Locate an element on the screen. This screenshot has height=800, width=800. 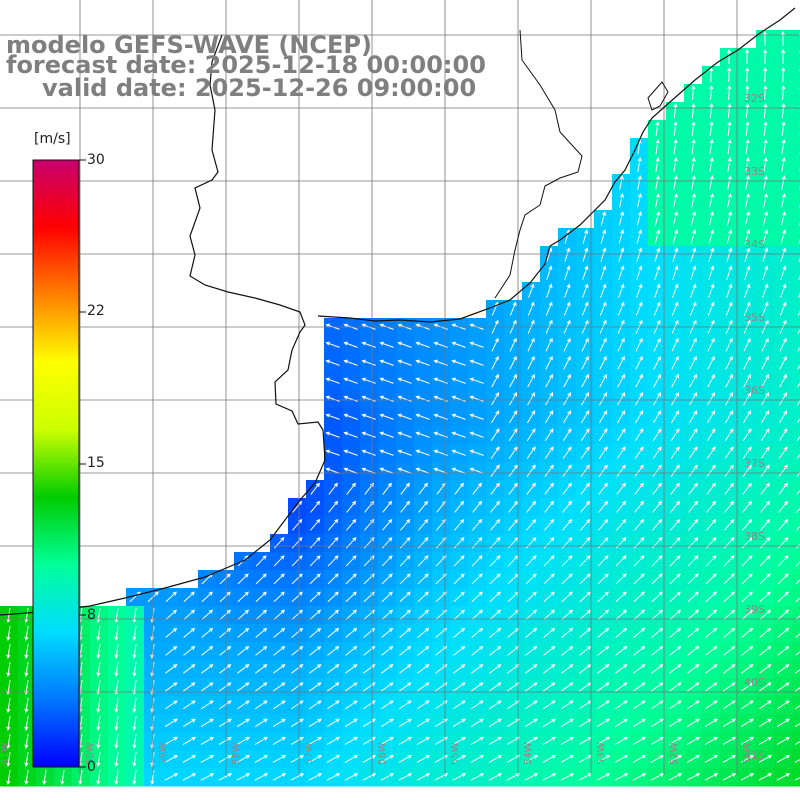
wind-cell is located at coordinates (796, 525).